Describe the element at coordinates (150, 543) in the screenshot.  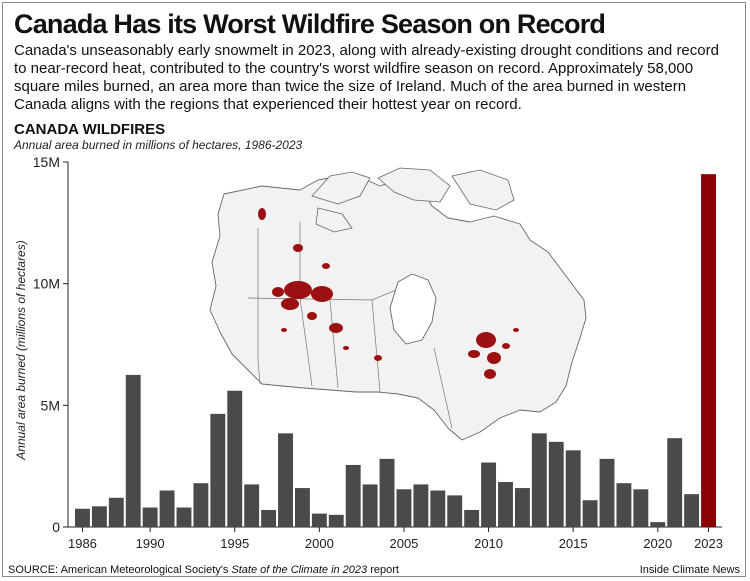
I see `x-tick-label: 1990` at that location.